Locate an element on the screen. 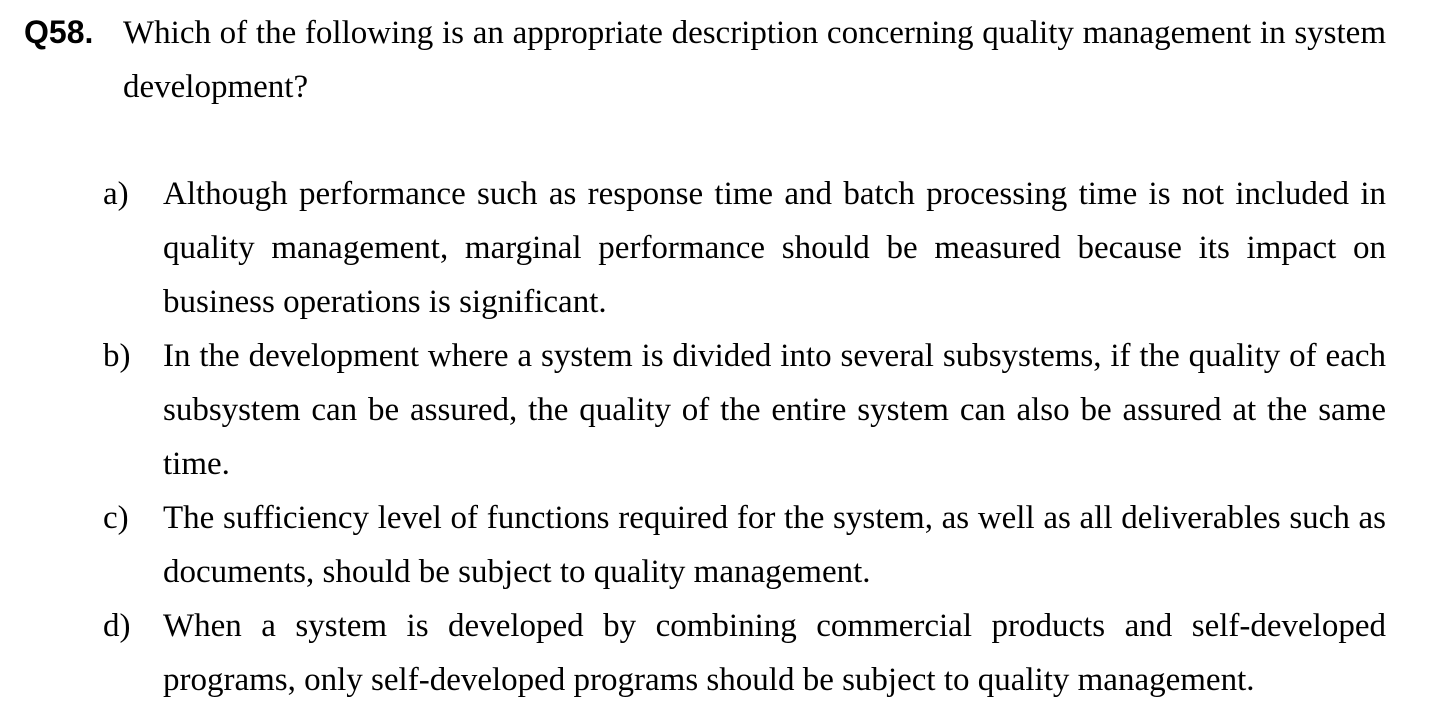 The width and height of the screenshot is (1450, 727). option-a-letter: a) is located at coordinates (116, 194).